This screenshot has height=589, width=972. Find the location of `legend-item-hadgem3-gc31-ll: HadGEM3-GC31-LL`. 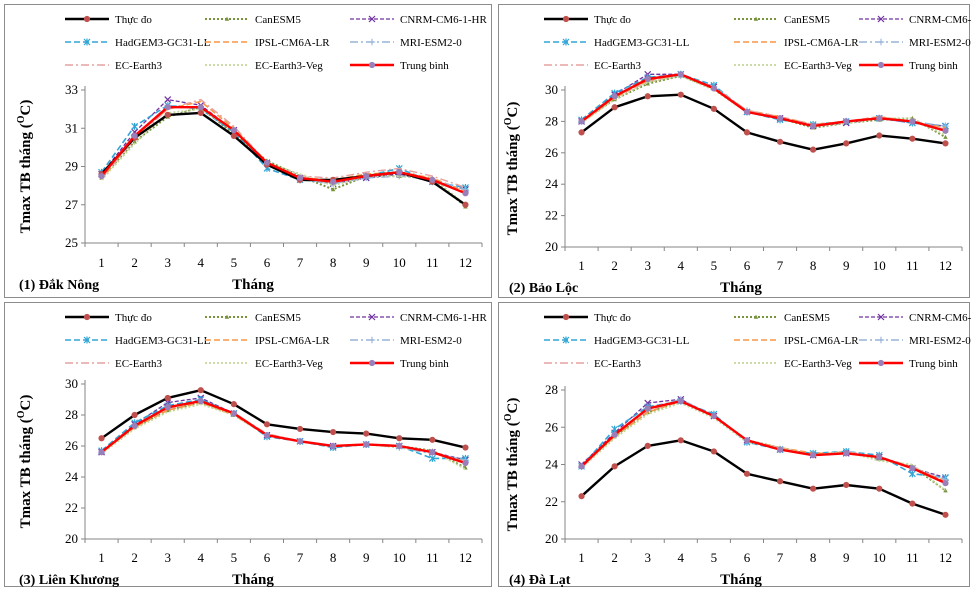

legend-item-hadgem3-gc31-ll: HadGEM3-GC31-LL is located at coordinates (617, 341).